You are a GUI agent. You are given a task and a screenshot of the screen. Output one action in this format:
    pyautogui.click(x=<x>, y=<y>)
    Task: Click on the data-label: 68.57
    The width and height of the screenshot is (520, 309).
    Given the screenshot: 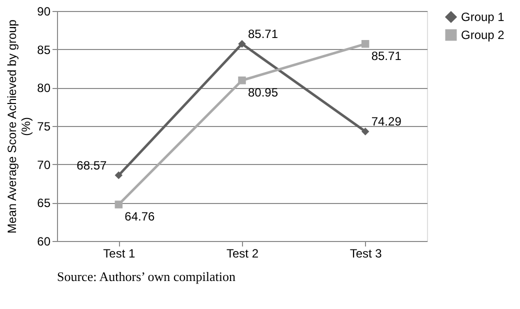 What is the action you would take?
    pyautogui.click(x=92, y=165)
    